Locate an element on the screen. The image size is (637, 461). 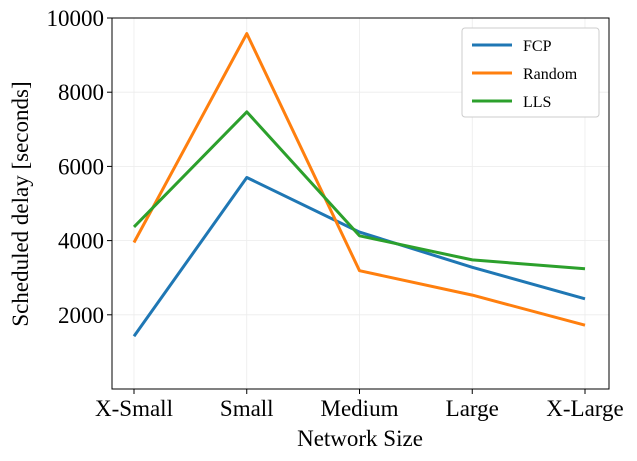
legend: FCP Random LLS is located at coordinates (530, 72).